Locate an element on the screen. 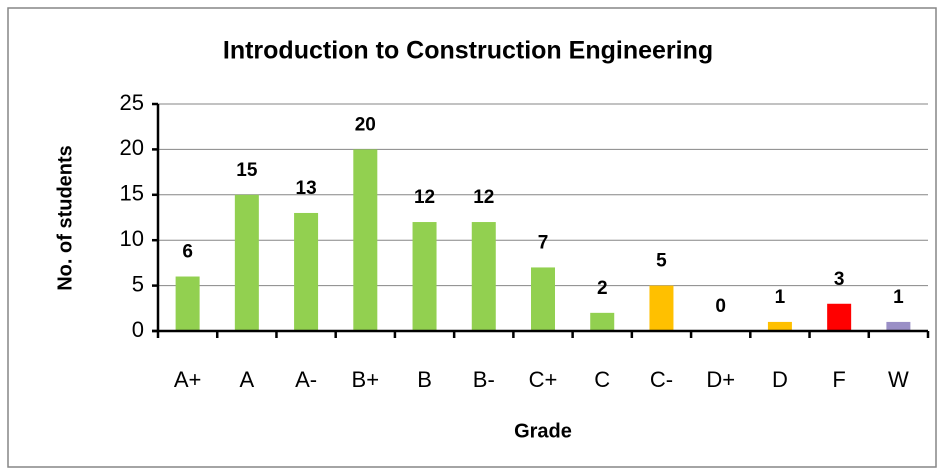 This screenshot has height=475, width=944. y-tick-label: 20 is located at coordinates (132, 147).